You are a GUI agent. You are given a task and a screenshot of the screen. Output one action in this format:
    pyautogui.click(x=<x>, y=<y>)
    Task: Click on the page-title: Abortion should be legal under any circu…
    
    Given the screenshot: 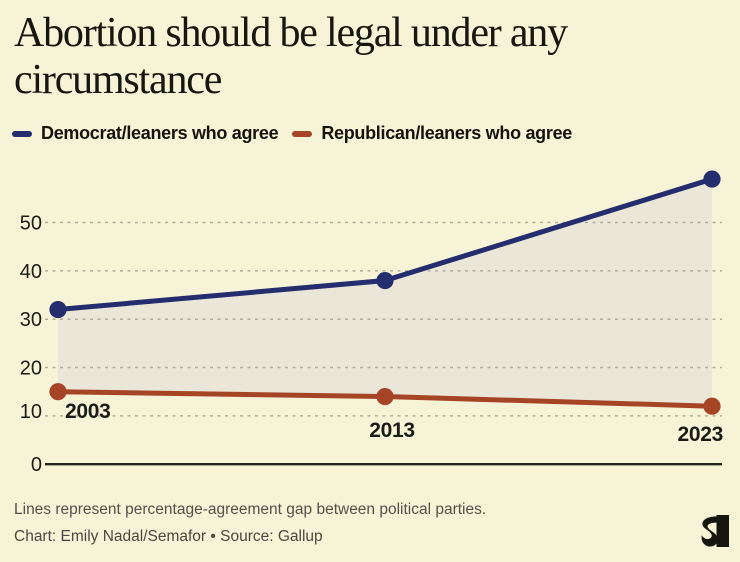 What is the action you would take?
    pyautogui.click(x=291, y=56)
    